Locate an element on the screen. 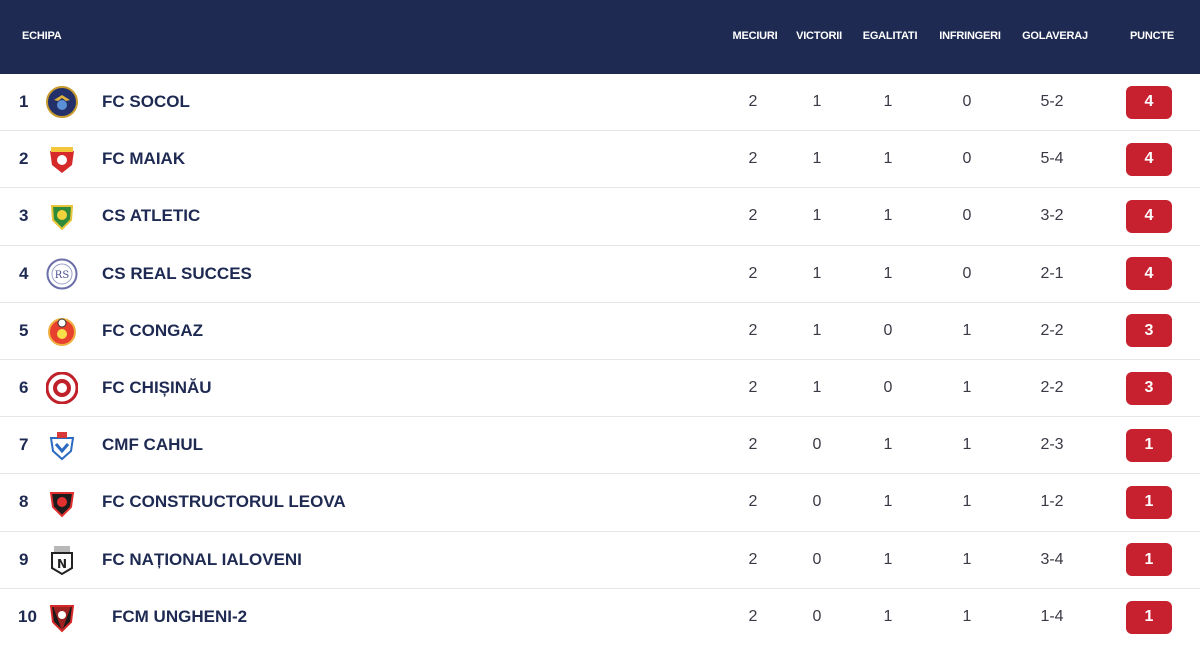  ungheni-crest-icon is located at coordinates (62, 617).